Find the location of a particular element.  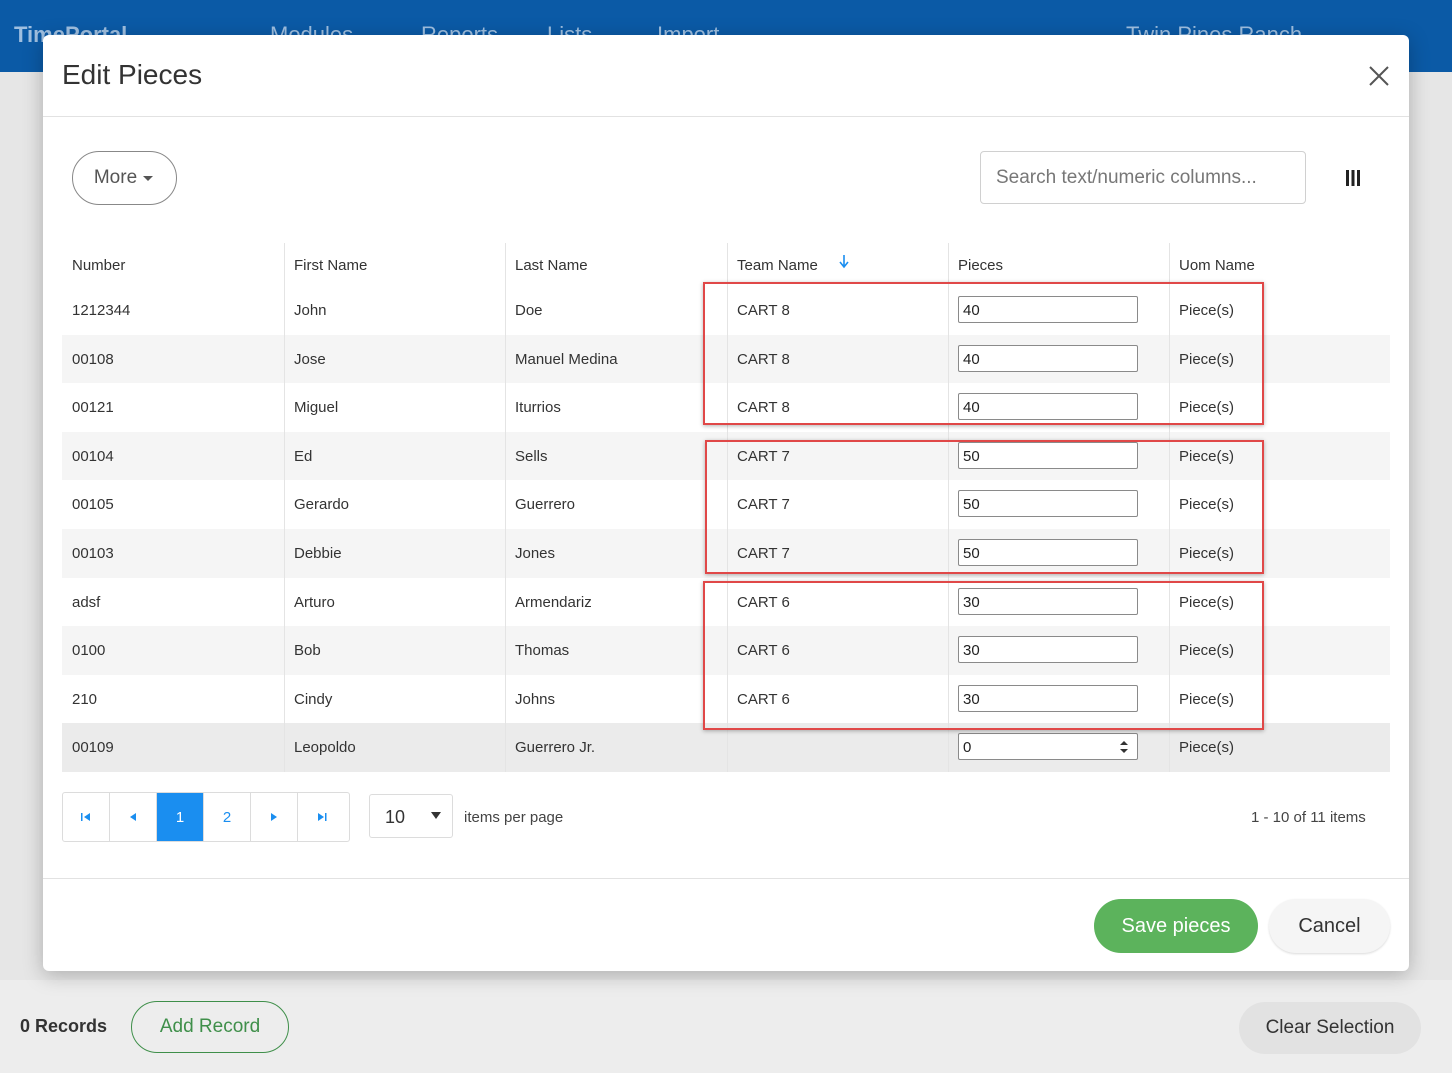

more-label: More is located at coordinates (115, 177).